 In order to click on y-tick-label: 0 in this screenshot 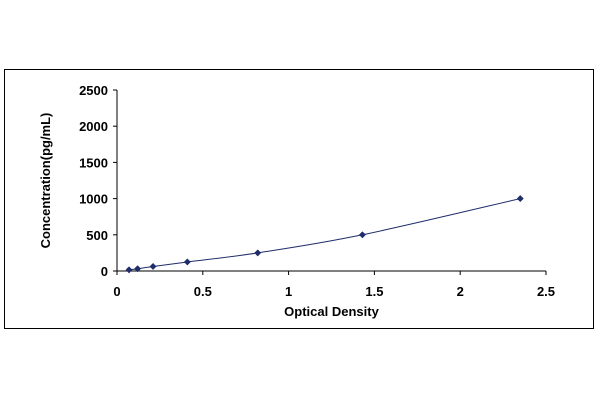, I will do `click(104, 271)`.